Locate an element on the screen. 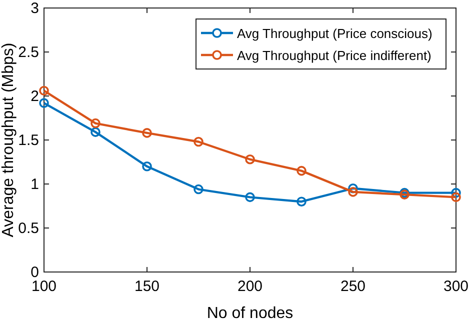 This screenshot has height=321, width=474. x-axis-title: No of nodes is located at coordinates (250, 313).